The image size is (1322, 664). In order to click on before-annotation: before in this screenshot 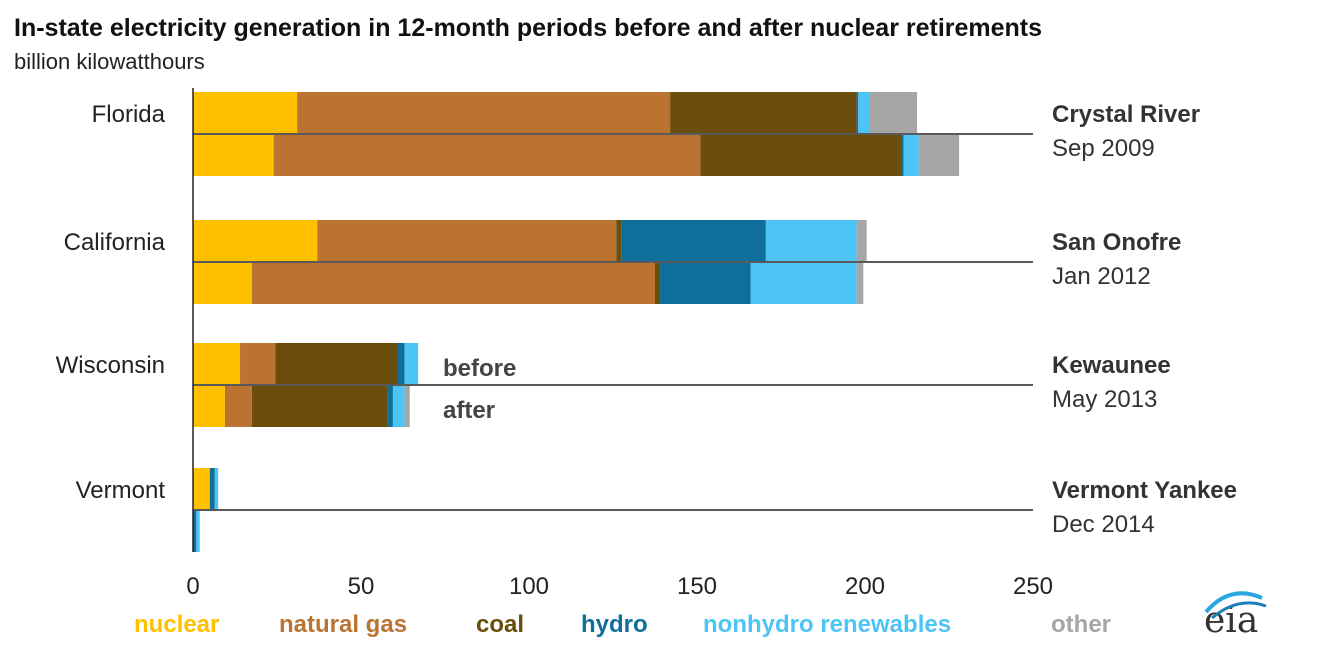, I will do `click(479, 368)`.